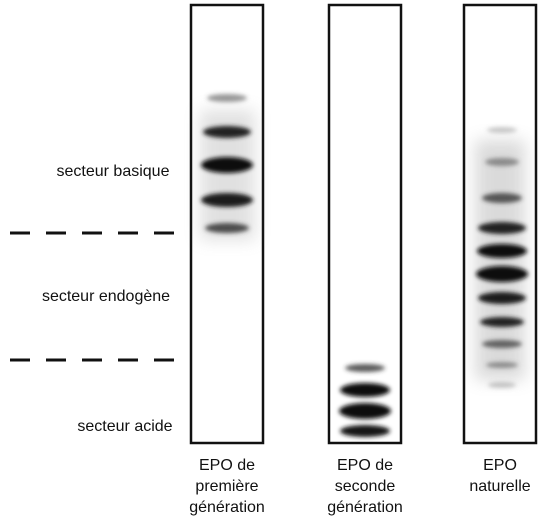 Image resolution: width=550 pixels, height=531 pixels. I want to click on lane-label: première, so click(226, 486).